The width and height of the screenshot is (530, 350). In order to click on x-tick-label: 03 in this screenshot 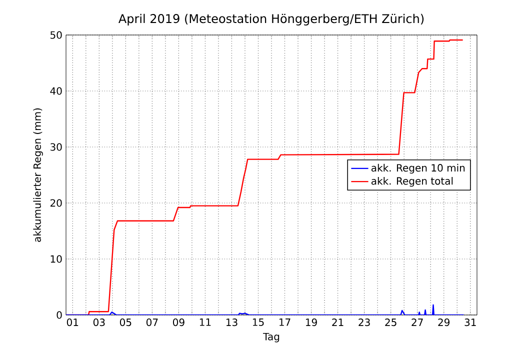, I will do `click(99, 322)`.